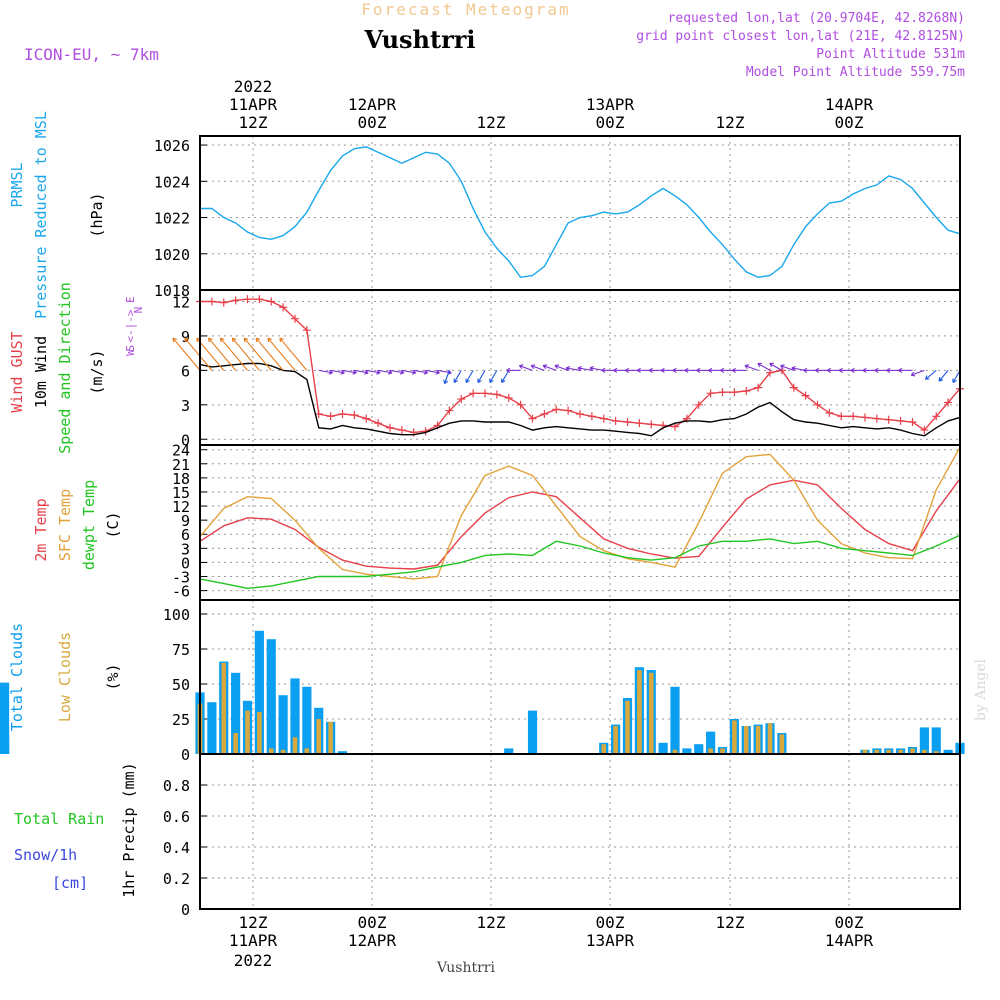 The image size is (1000, 1000). What do you see at coordinates (45, 855) in the screenshot?
I see `snow-label: Snow/1h` at bounding box center [45, 855].